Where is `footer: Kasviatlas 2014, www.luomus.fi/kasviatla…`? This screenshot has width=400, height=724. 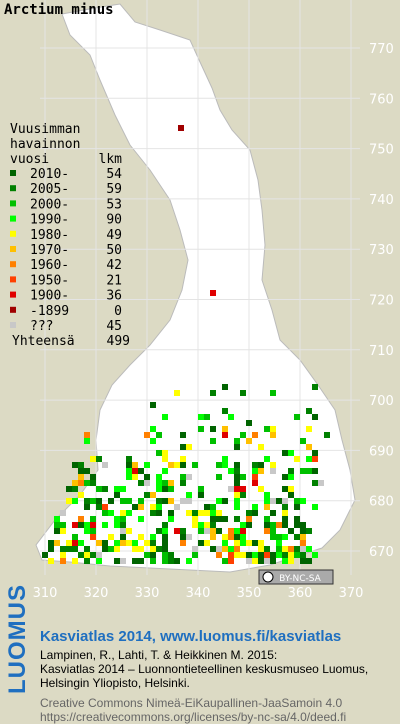
footer: Kasviatlas 2014, www.luomus.fi/kasviatla… is located at coordinates (220, 676).